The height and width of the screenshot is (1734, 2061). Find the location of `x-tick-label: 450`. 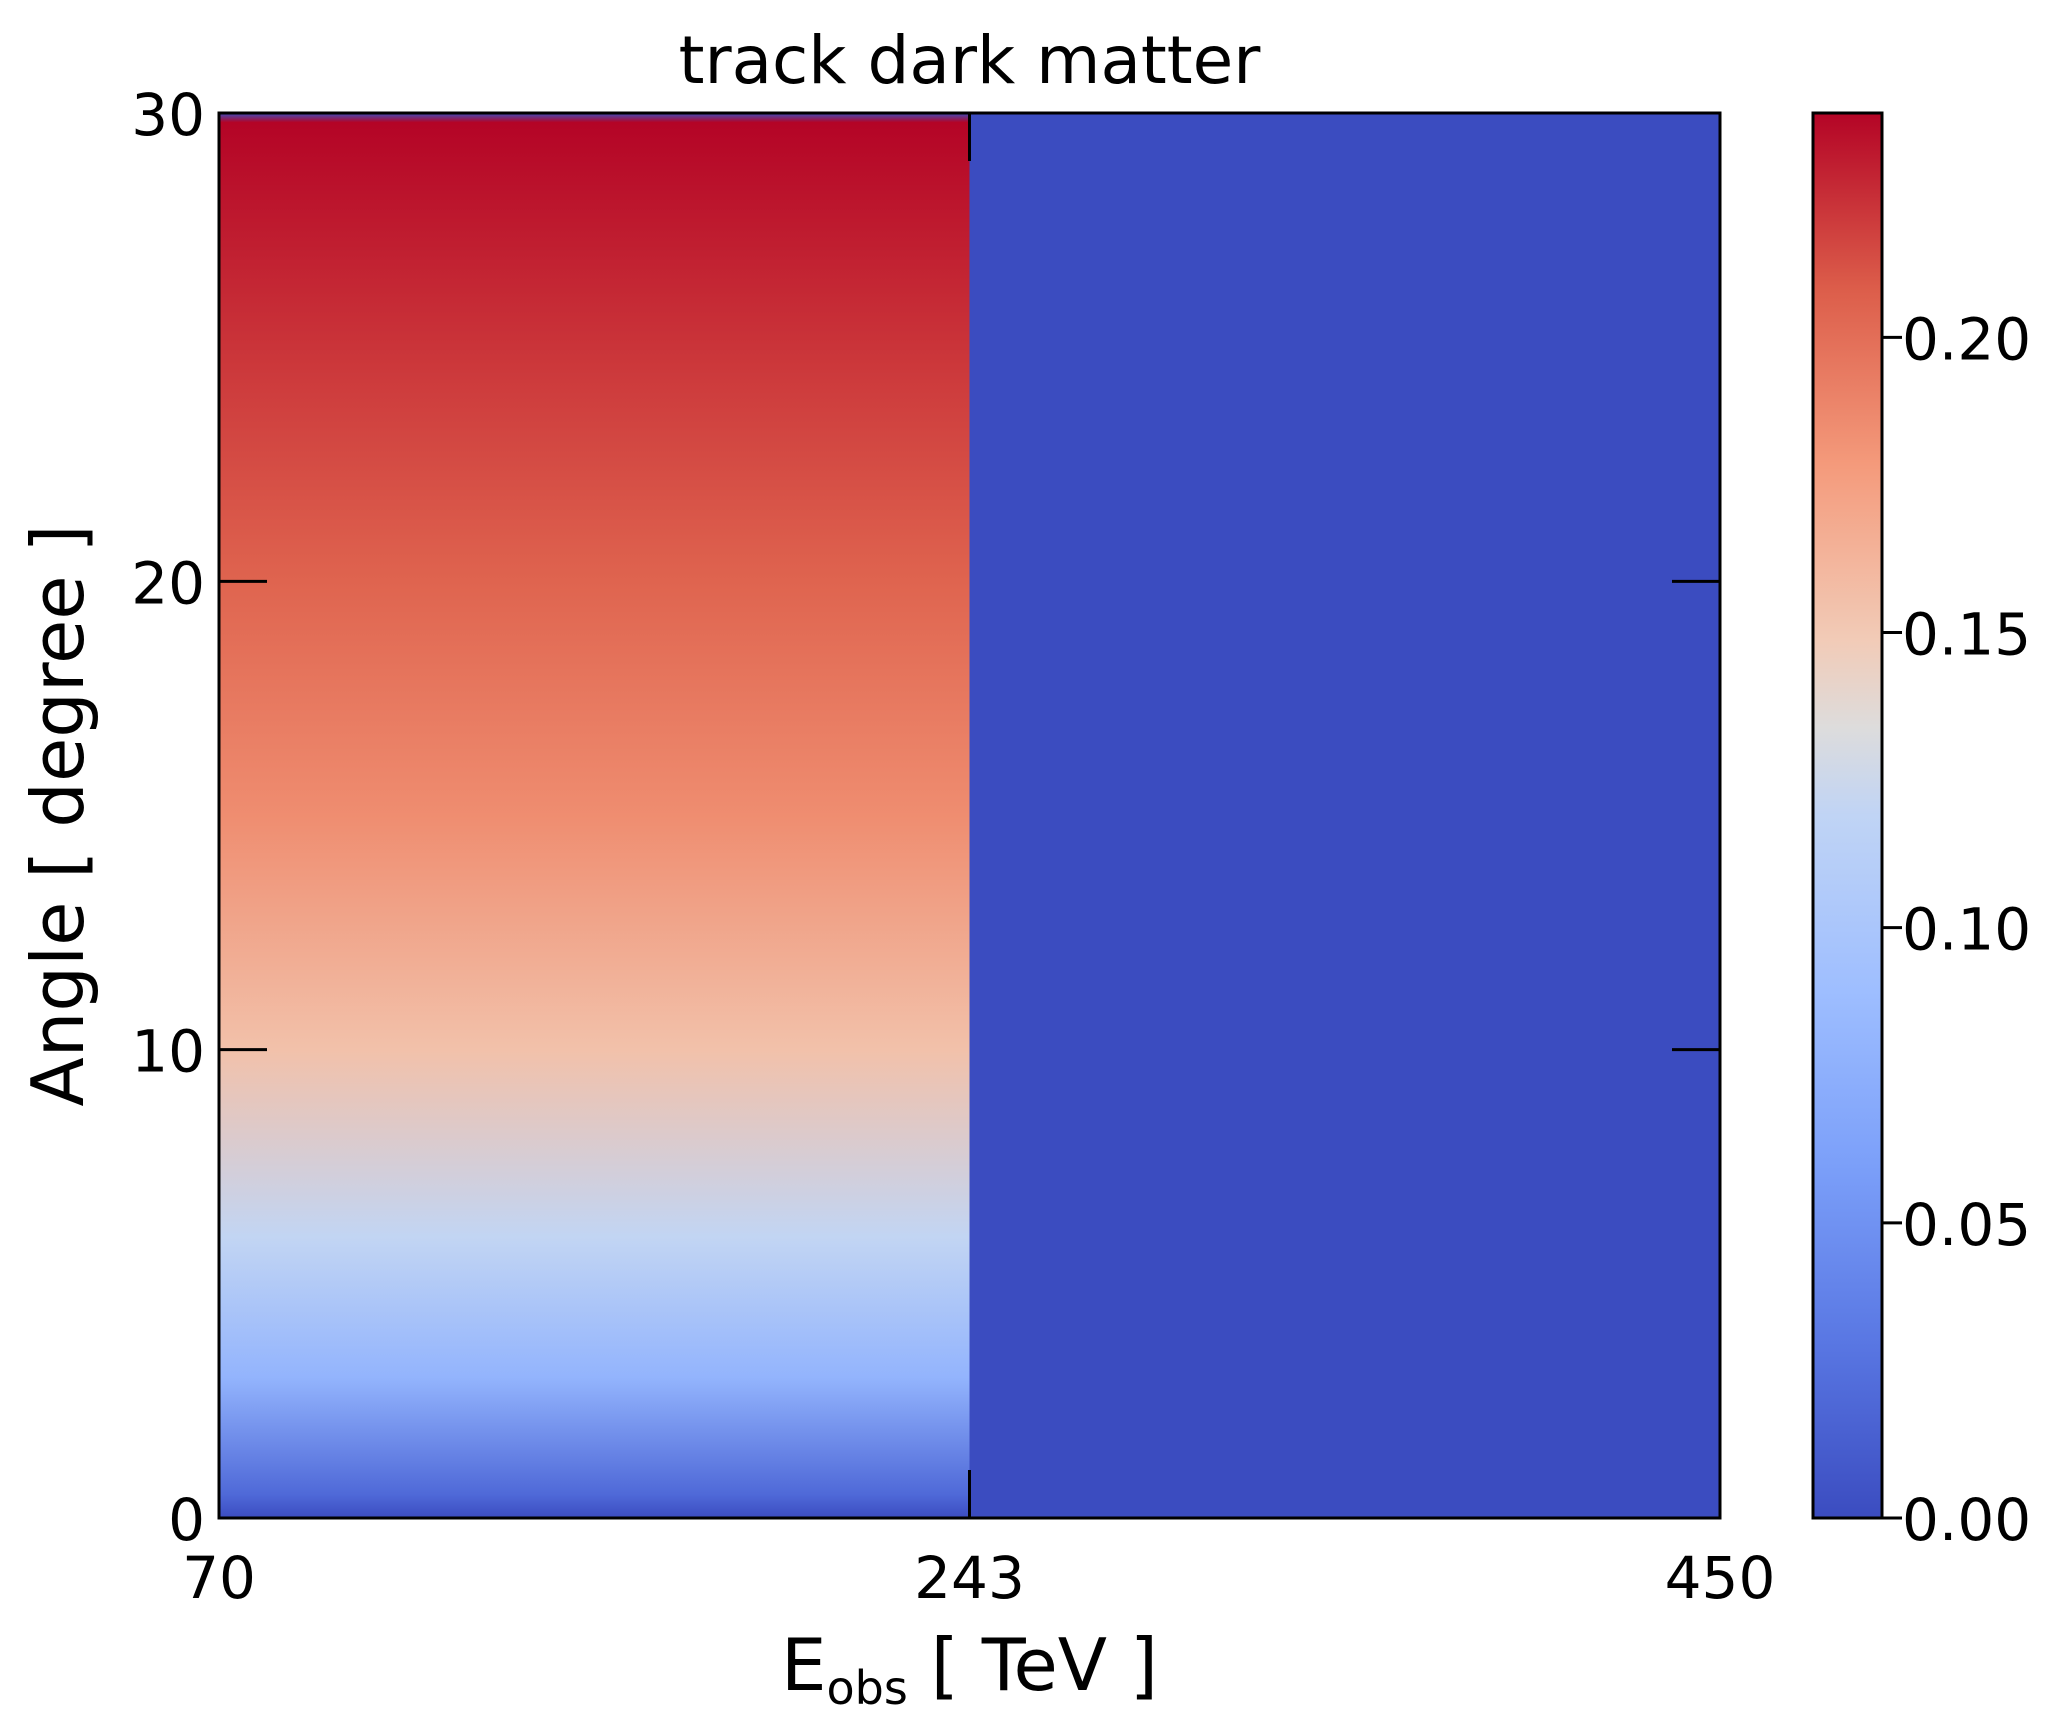

x-tick-label: 450 is located at coordinates (1720, 1578).